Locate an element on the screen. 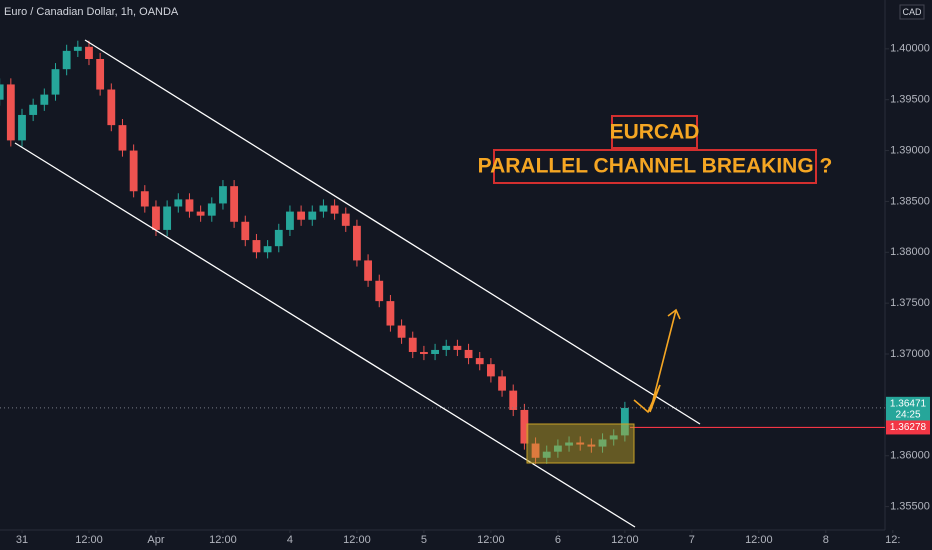 The width and height of the screenshot is (932, 550). y-tick-label: 1.37000 is located at coordinates (910, 354).